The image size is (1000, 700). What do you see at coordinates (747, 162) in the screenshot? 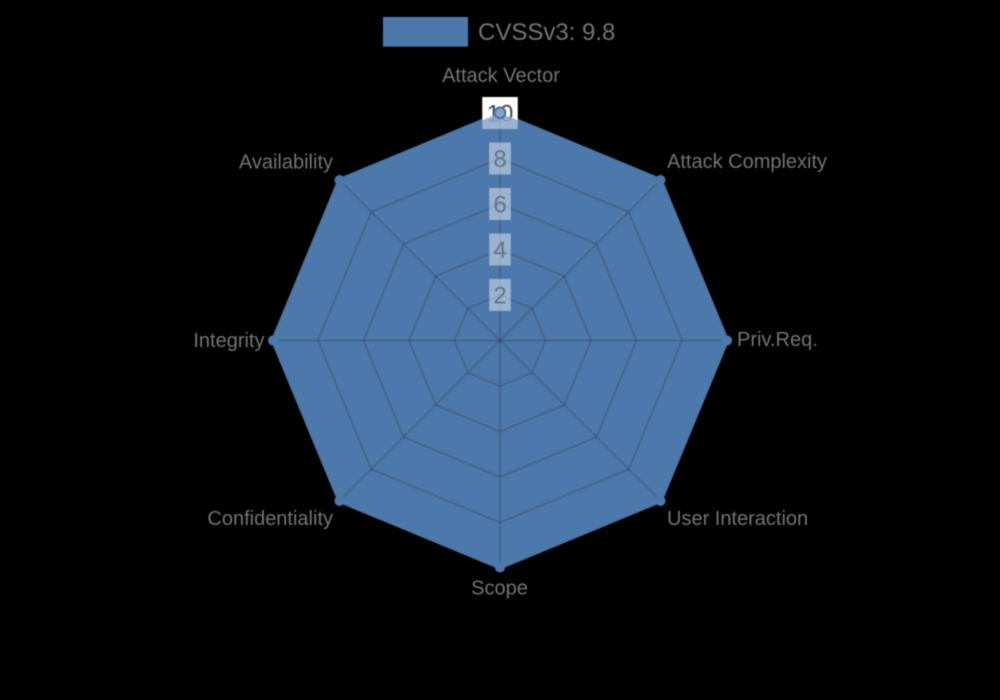
I see `svg-text: Attack Complexity` at bounding box center [747, 162].